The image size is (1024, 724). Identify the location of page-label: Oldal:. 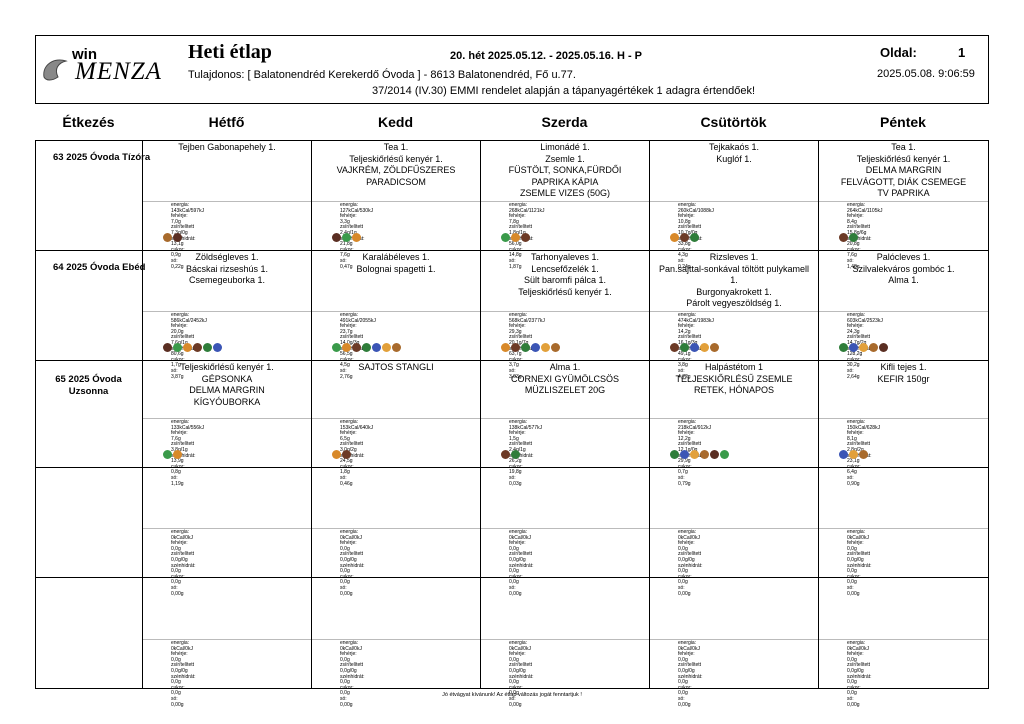
(898, 52).